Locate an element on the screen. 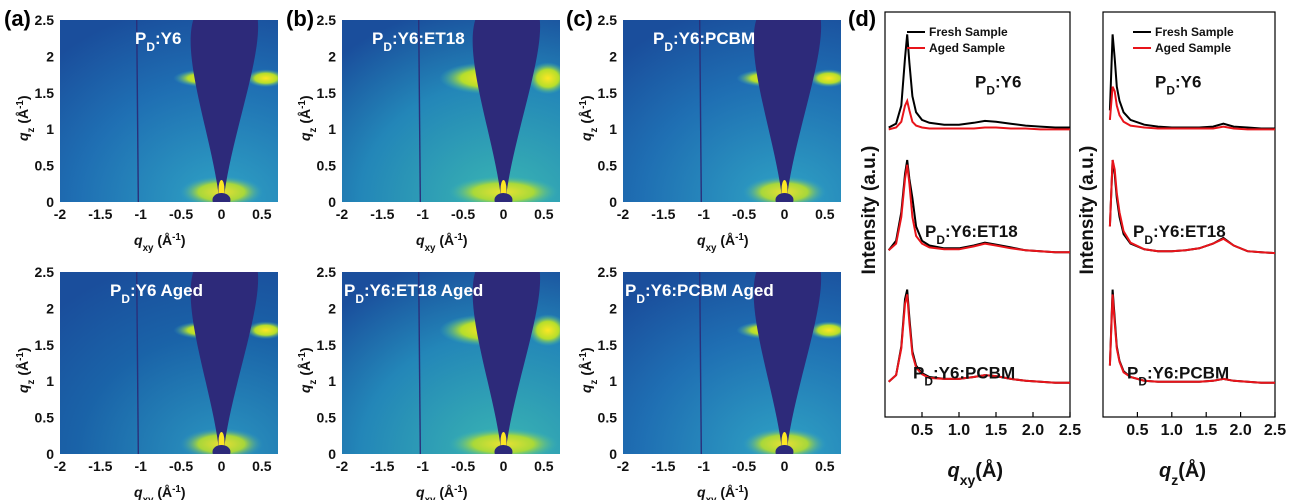 Image resolution: width=1293 pixels, height=500 pixels. map-title: PD:Y6:PCBM Aged is located at coordinates (699, 293).